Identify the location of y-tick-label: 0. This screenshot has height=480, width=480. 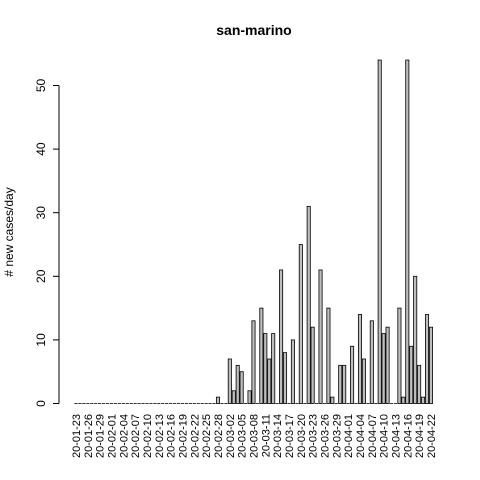
(41, 403).